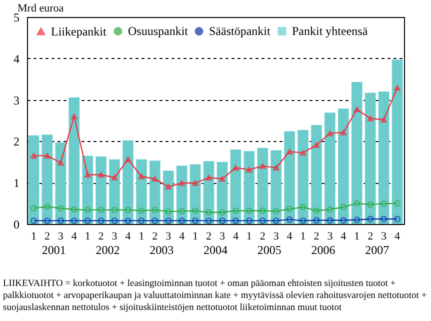 This screenshot has height=321, width=431. What do you see at coordinates (269, 250) in the screenshot?
I see `text: 2005` at bounding box center [269, 250].